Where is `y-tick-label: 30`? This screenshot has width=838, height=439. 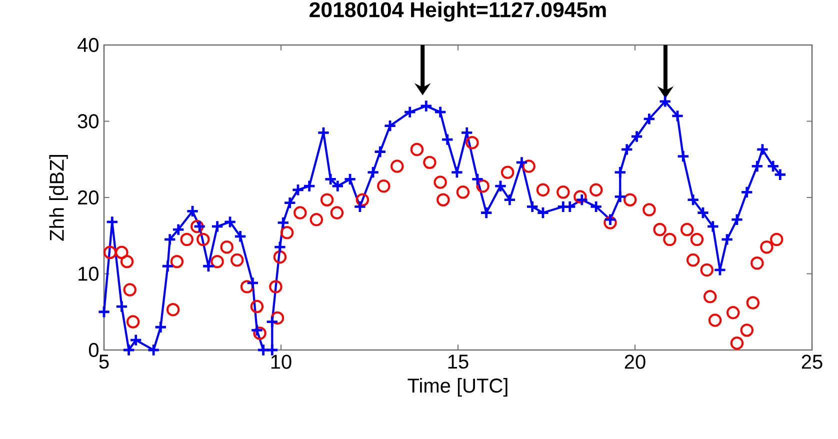
y-tick-label: 30 is located at coordinates (88, 121).